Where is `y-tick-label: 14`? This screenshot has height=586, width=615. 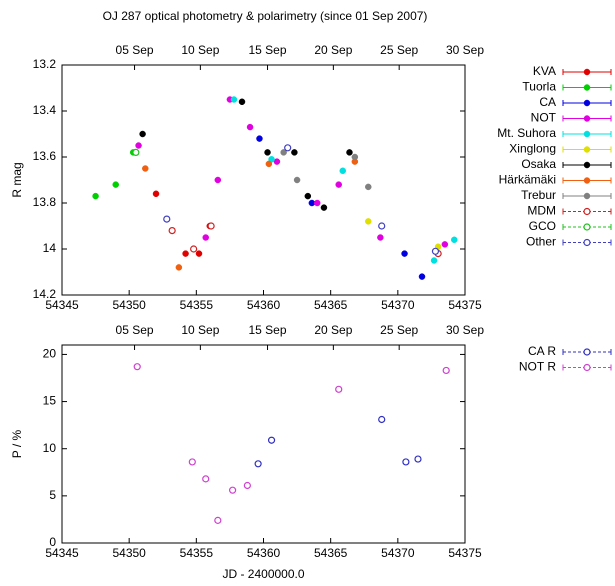
y-tick-label: 14 is located at coordinates (50, 248).